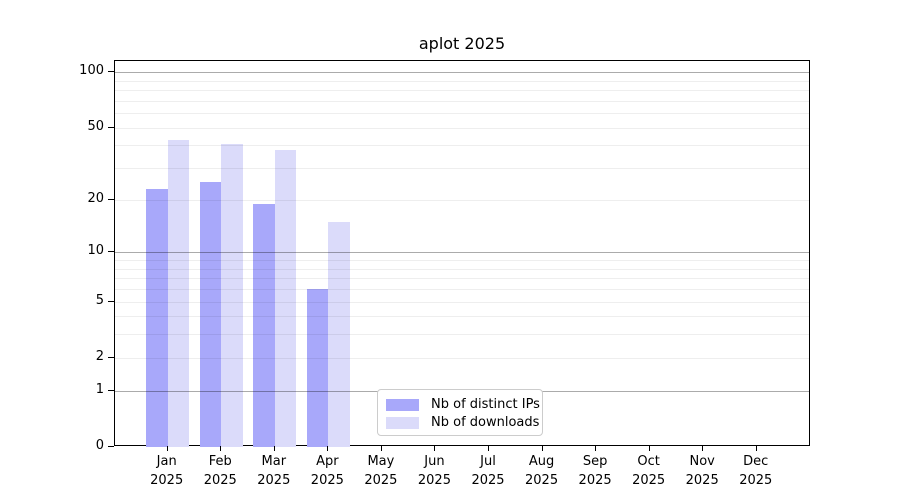 Image resolution: width=900 pixels, height=500 pixels. Describe the element at coordinates (648, 461) in the screenshot. I see `x-tick-month: Oct` at that location.